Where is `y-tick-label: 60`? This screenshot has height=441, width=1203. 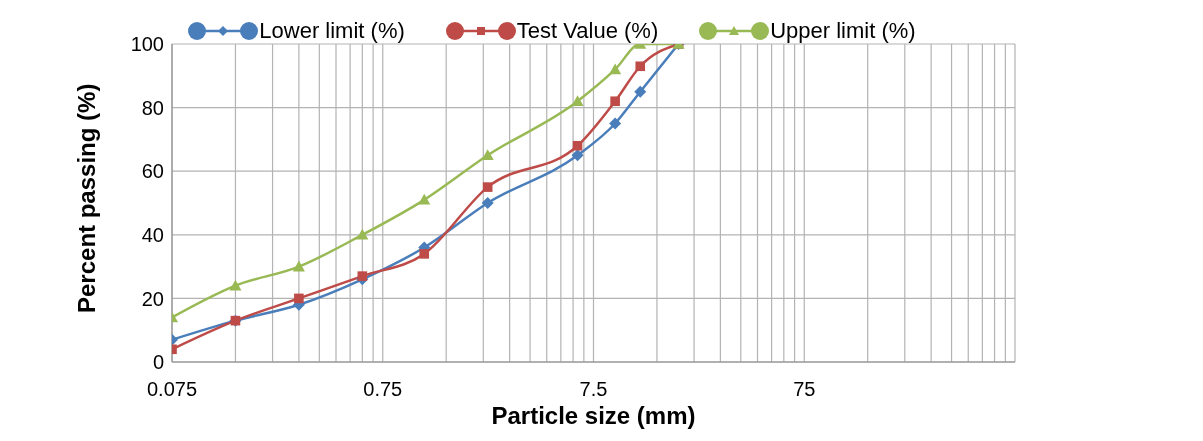 y-tick-label: 60 is located at coordinates (152, 171).